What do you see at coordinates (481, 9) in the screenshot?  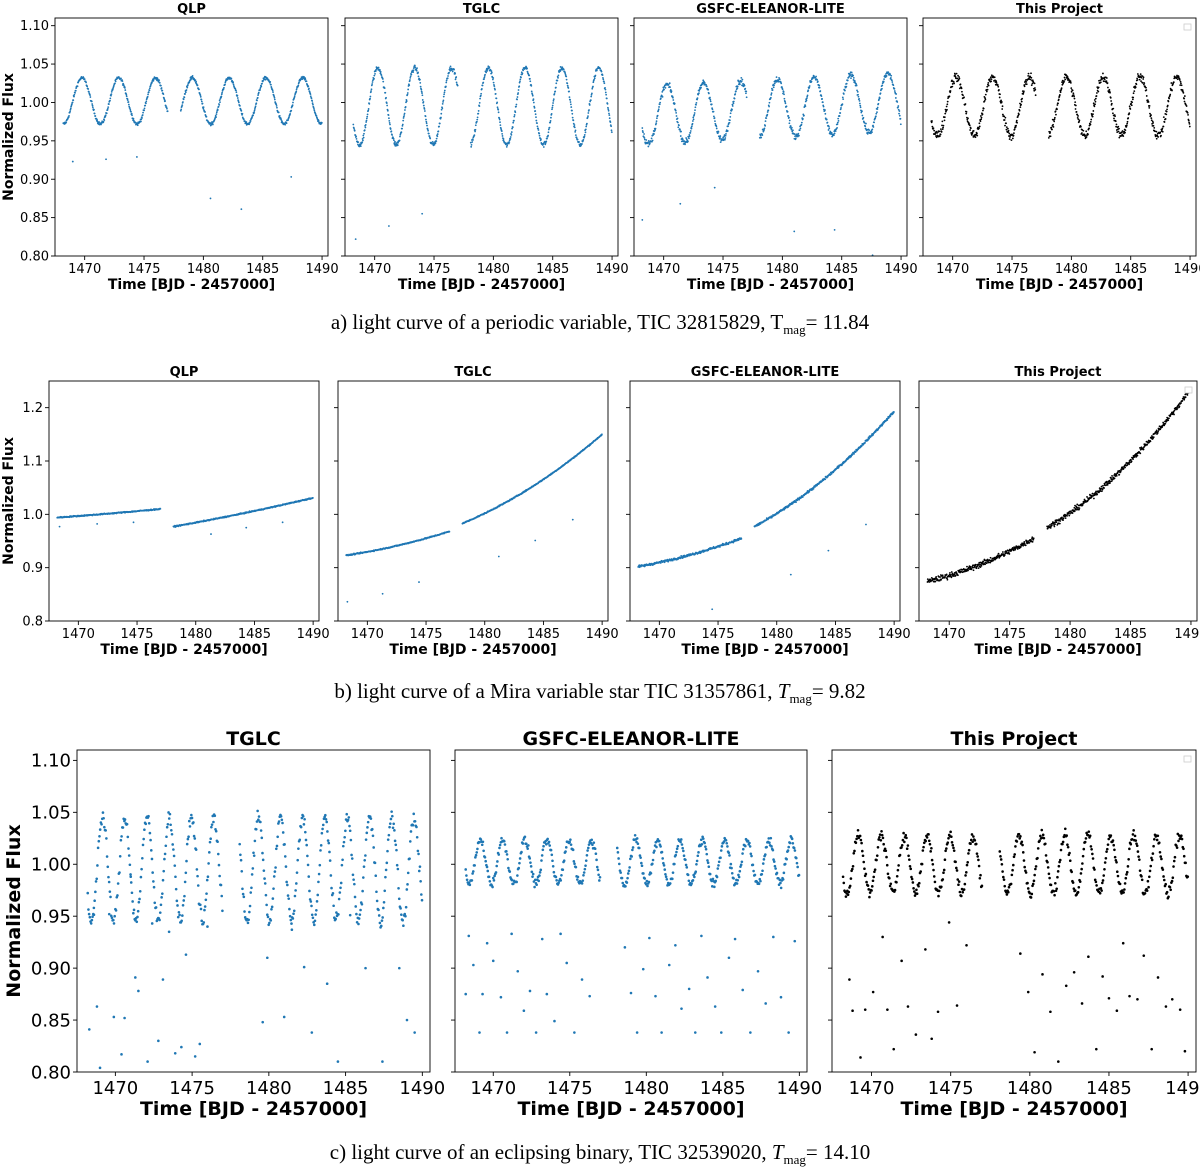 I see `chart-title: TGLC` at bounding box center [481, 9].